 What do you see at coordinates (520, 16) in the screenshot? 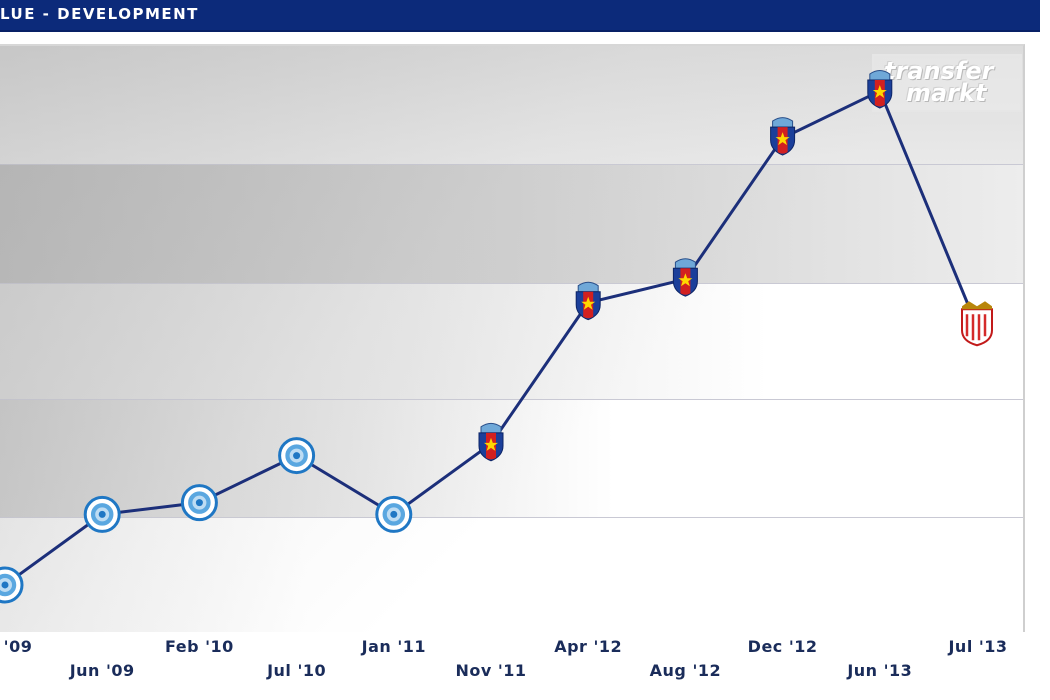
I see `section-header: LUE - DEVELOPMENT` at bounding box center [520, 16].